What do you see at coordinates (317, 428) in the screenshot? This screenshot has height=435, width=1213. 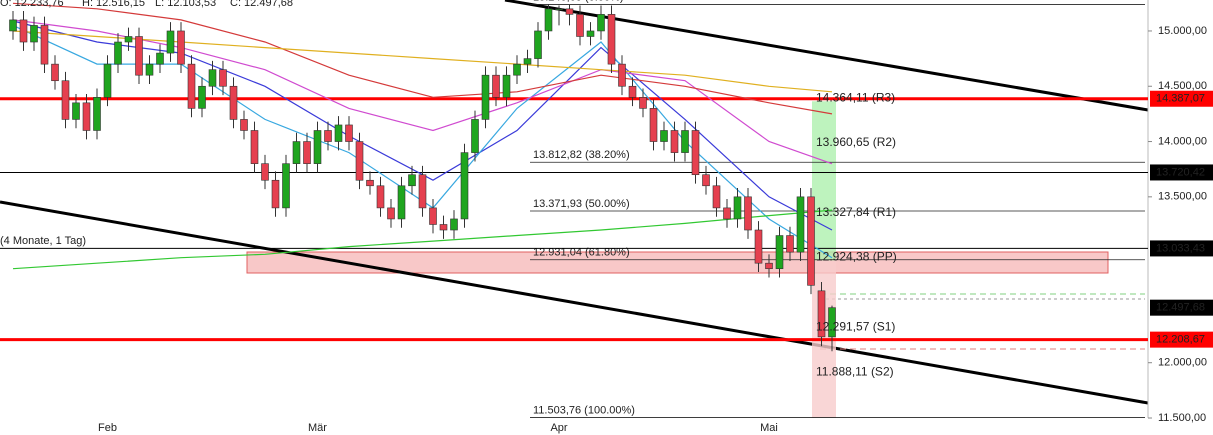 I see `x-tick-label: Mär` at bounding box center [317, 428].